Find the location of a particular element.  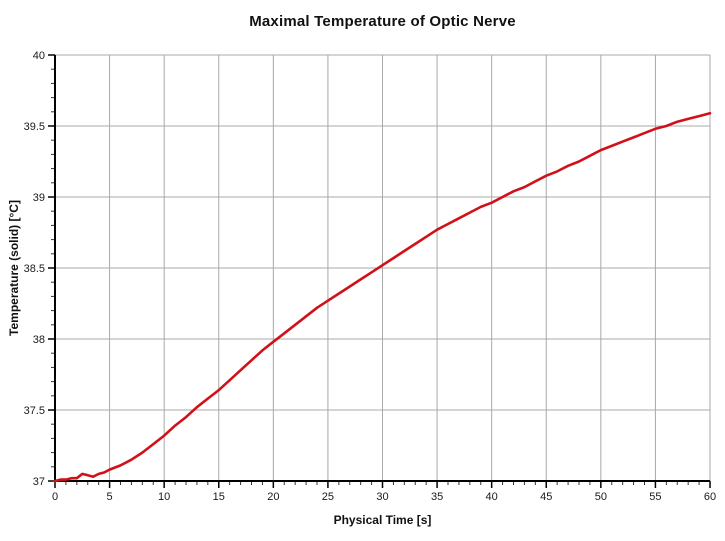

x-tick-label: 20 is located at coordinates (273, 497).